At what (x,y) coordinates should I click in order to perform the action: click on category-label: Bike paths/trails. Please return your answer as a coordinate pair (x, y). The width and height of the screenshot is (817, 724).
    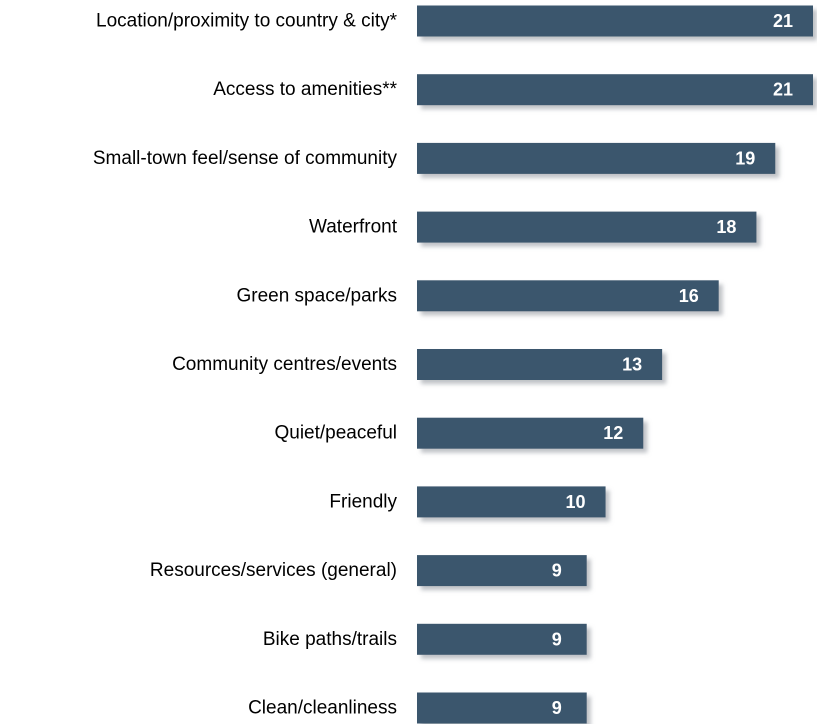
    Looking at the image, I should click on (330, 639).